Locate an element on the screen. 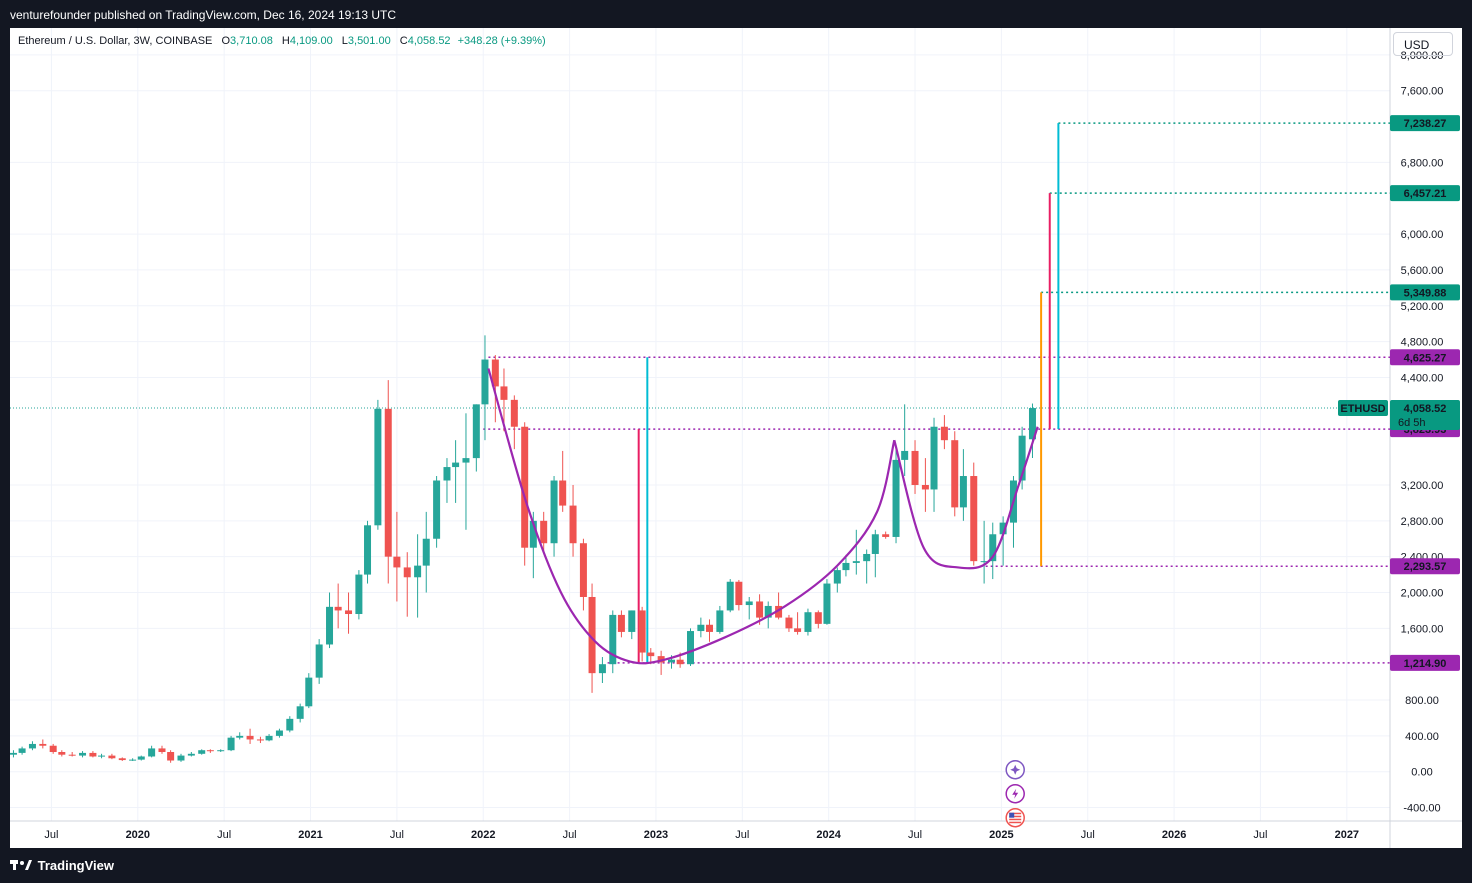  us-flag-icon is located at coordinates (1015, 817).